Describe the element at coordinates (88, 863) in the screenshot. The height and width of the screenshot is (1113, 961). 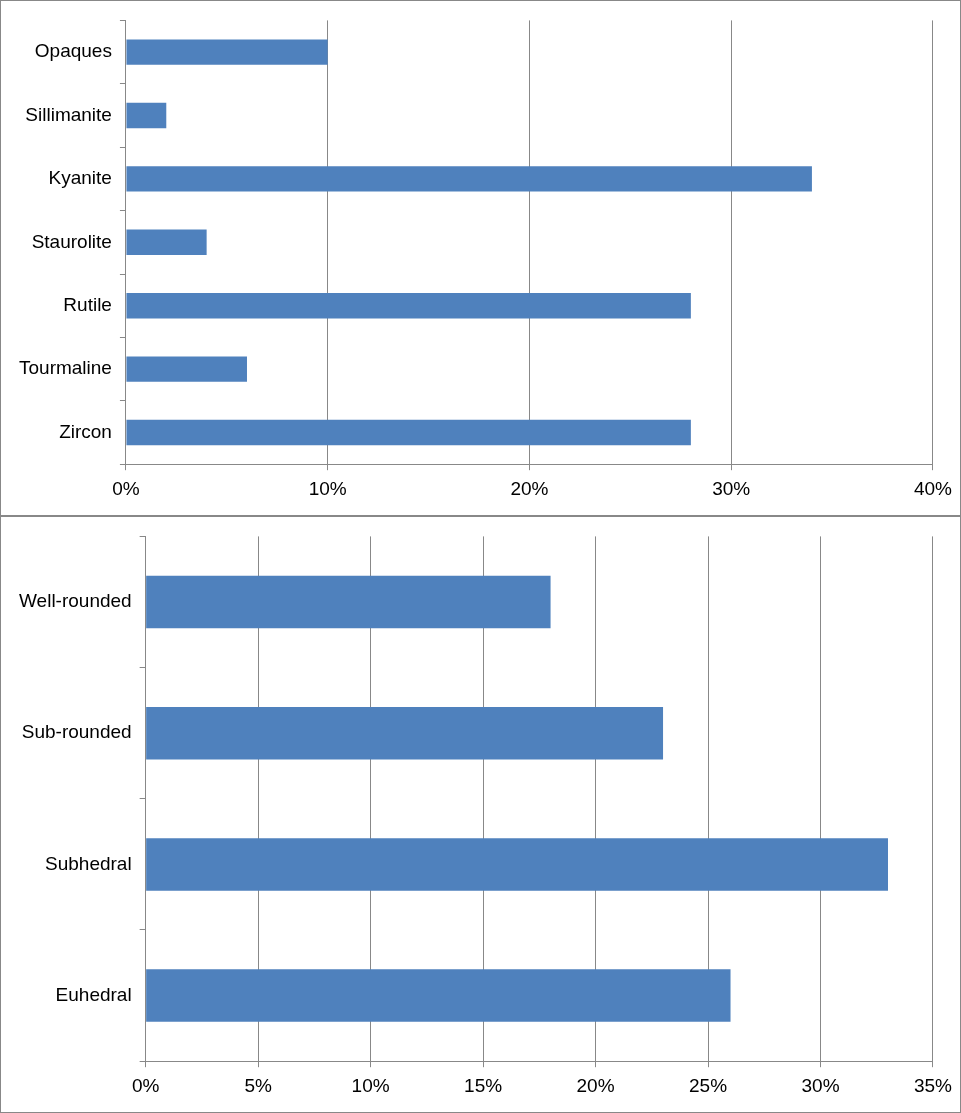
I see `y-tick-label: Subhedral` at that location.